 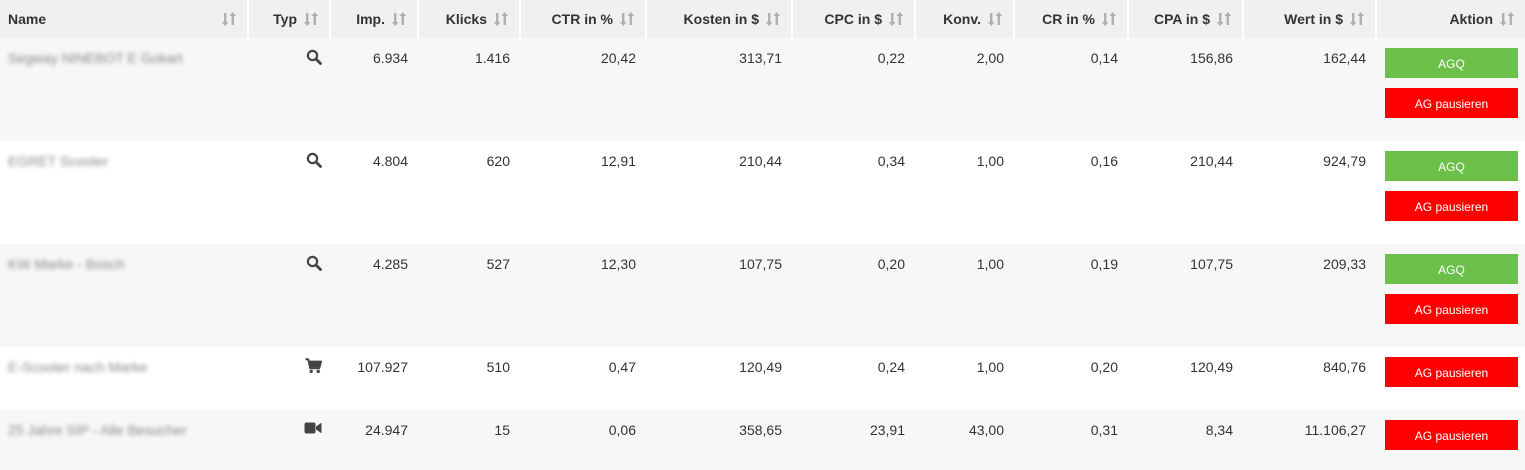 What do you see at coordinates (719, 295) in the screenshot?
I see `cell-kosten: 107,75` at bounding box center [719, 295].